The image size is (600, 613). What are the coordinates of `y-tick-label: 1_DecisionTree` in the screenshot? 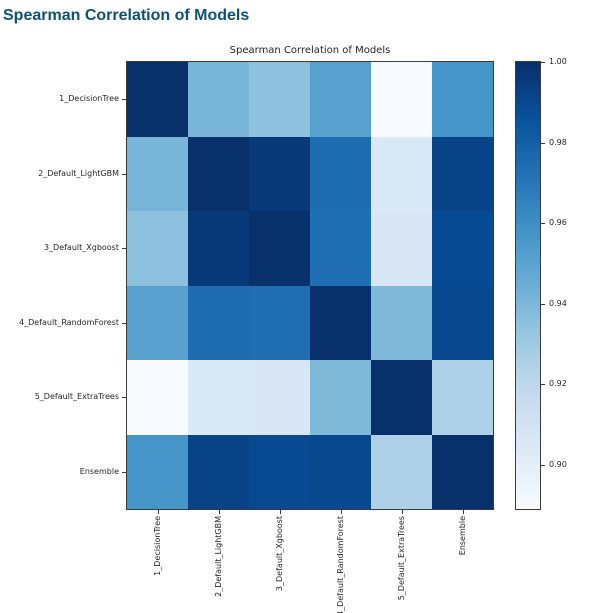 It's located at (89, 99).